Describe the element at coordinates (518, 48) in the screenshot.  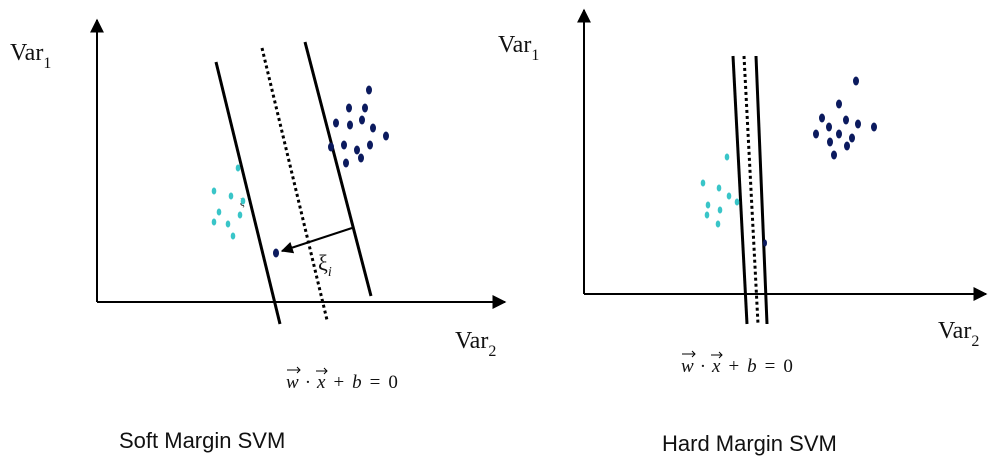
I see `hard-y-axis-label: Var1` at that location.